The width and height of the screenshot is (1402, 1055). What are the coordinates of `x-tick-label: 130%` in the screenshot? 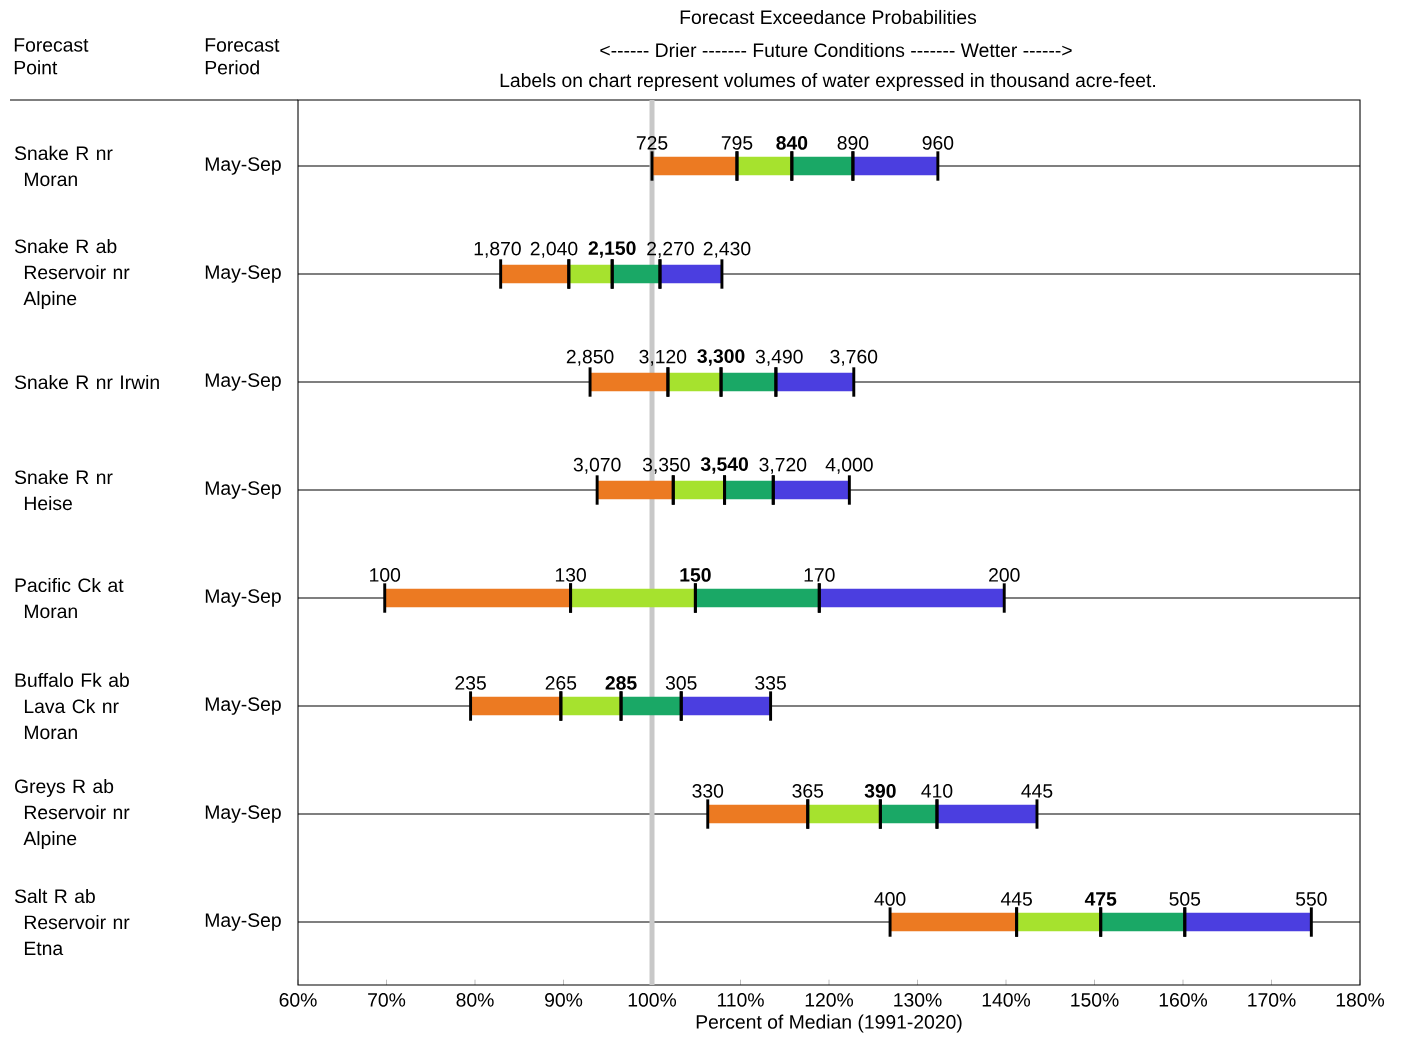 It's located at (918, 1000).